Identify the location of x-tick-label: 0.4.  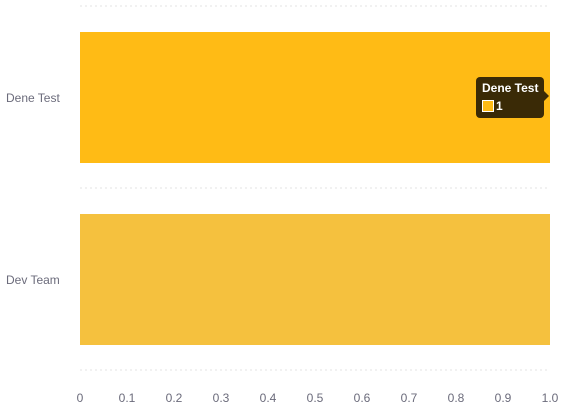
(268, 398).